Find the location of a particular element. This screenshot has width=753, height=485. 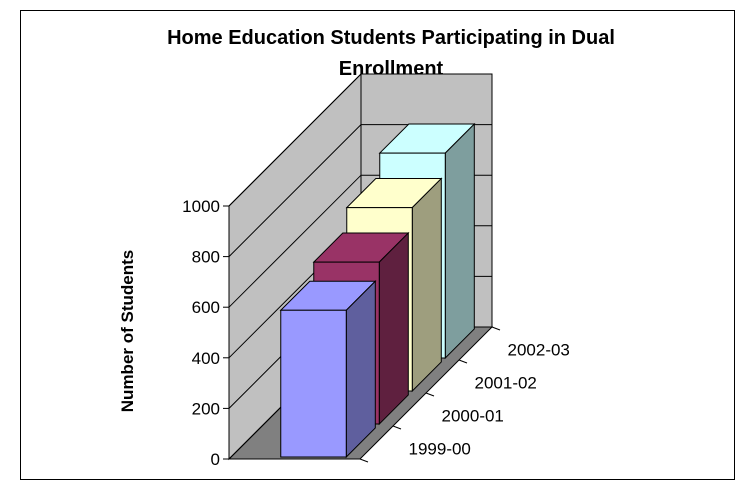

y-tick-label: 200 is located at coordinates (206, 408).